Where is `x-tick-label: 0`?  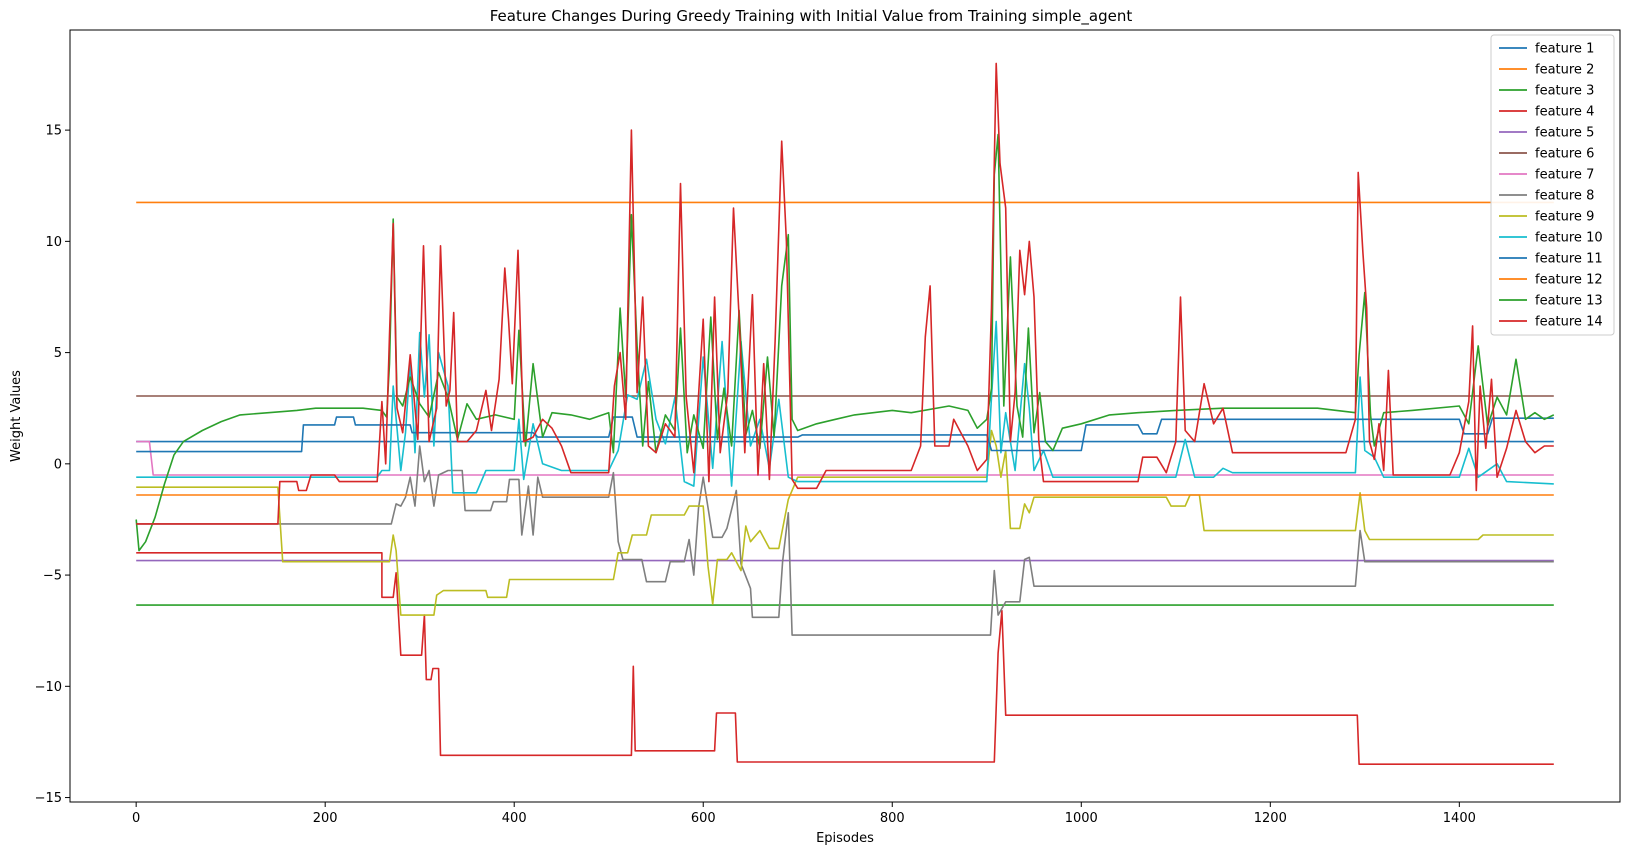
x-tick-label: 0 is located at coordinates (136, 818).